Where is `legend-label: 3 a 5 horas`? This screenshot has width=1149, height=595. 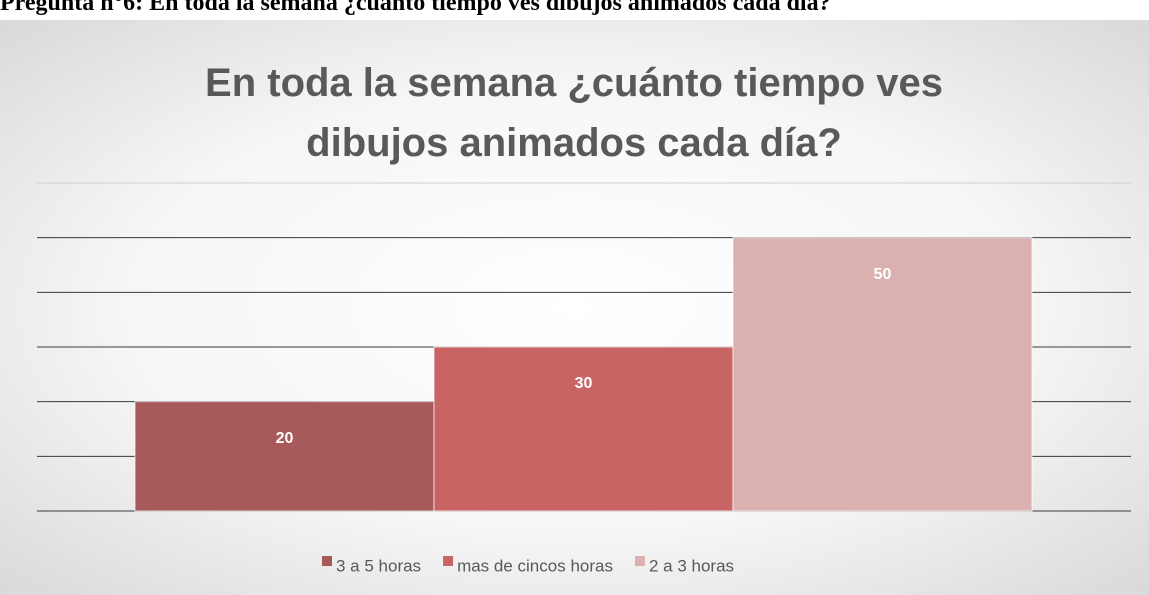
legend-label: 3 a 5 horas is located at coordinates (378, 565).